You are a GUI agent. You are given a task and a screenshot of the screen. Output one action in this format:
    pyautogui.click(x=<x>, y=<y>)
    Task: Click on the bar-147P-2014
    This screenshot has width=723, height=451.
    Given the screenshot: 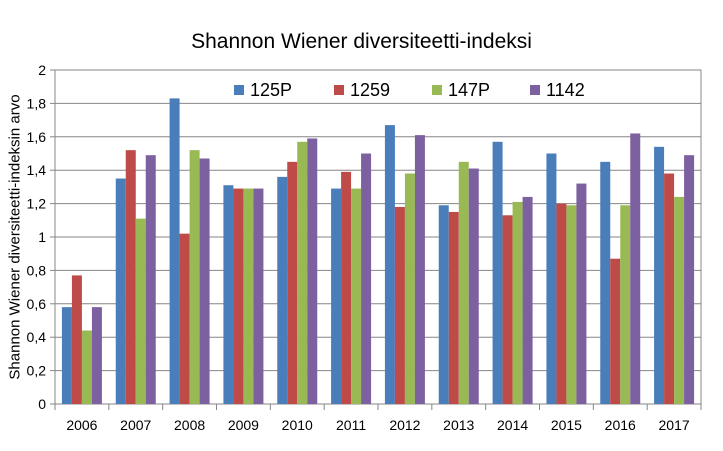 What is the action you would take?
    pyautogui.click(x=517, y=302)
    